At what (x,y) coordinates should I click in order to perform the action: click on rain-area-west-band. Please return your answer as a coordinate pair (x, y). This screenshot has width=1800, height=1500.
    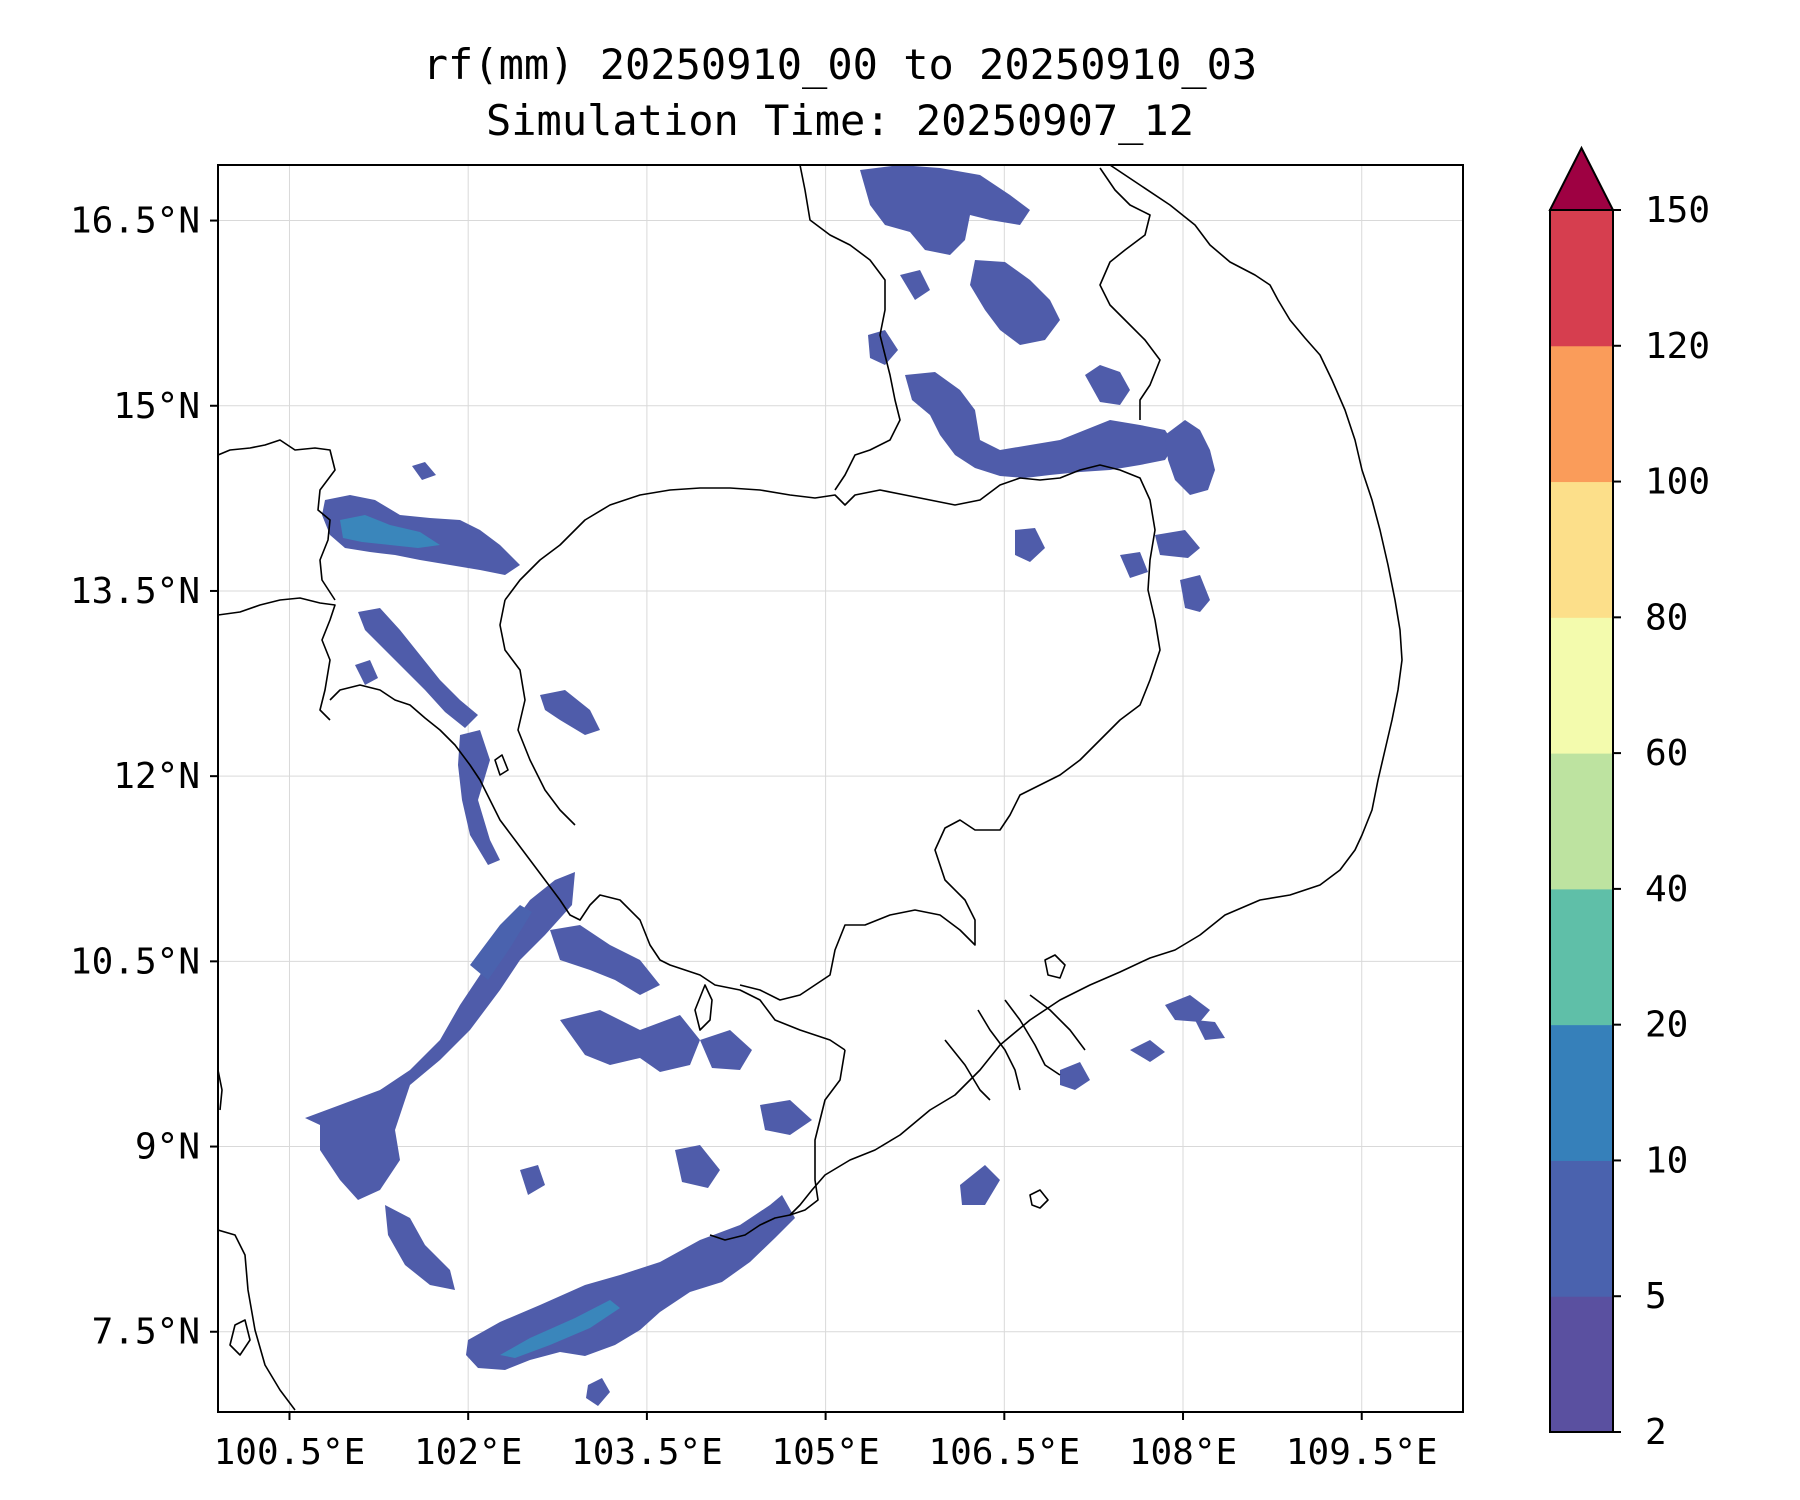
    Looking at the image, I should click on (440, 1036).